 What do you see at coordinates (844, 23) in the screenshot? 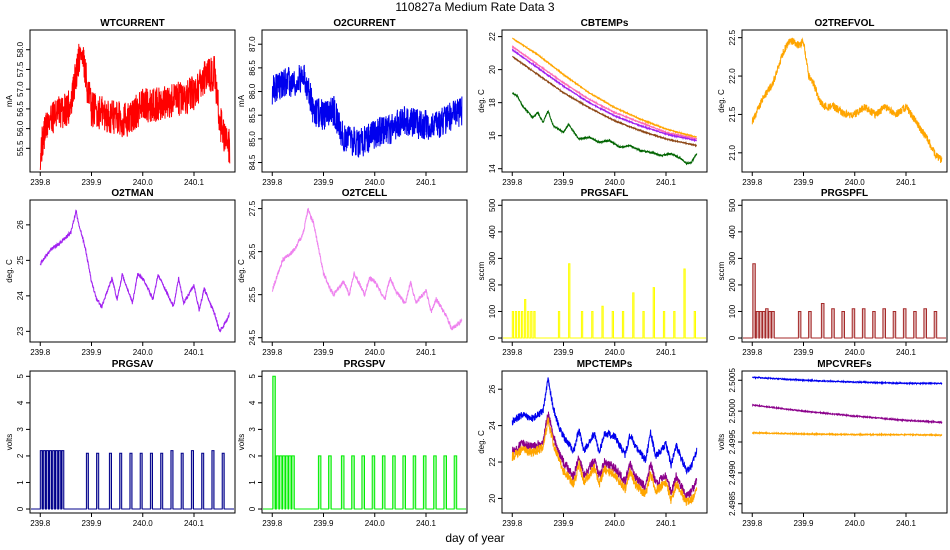
I see `panel-title: O2TREFVOL` at bounding box center [844, 23].